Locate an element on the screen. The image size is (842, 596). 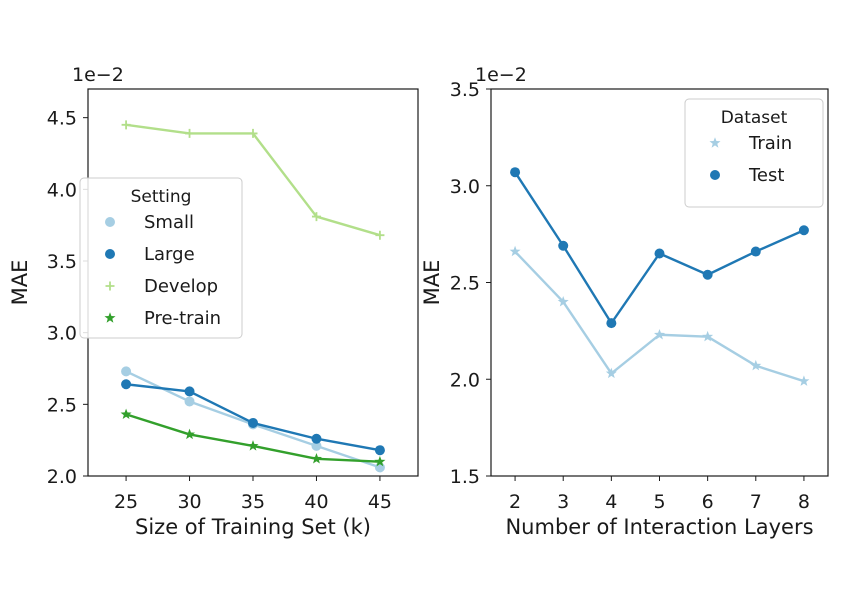
y-tick-label: 4.0 is located at coordinates (62, 190).